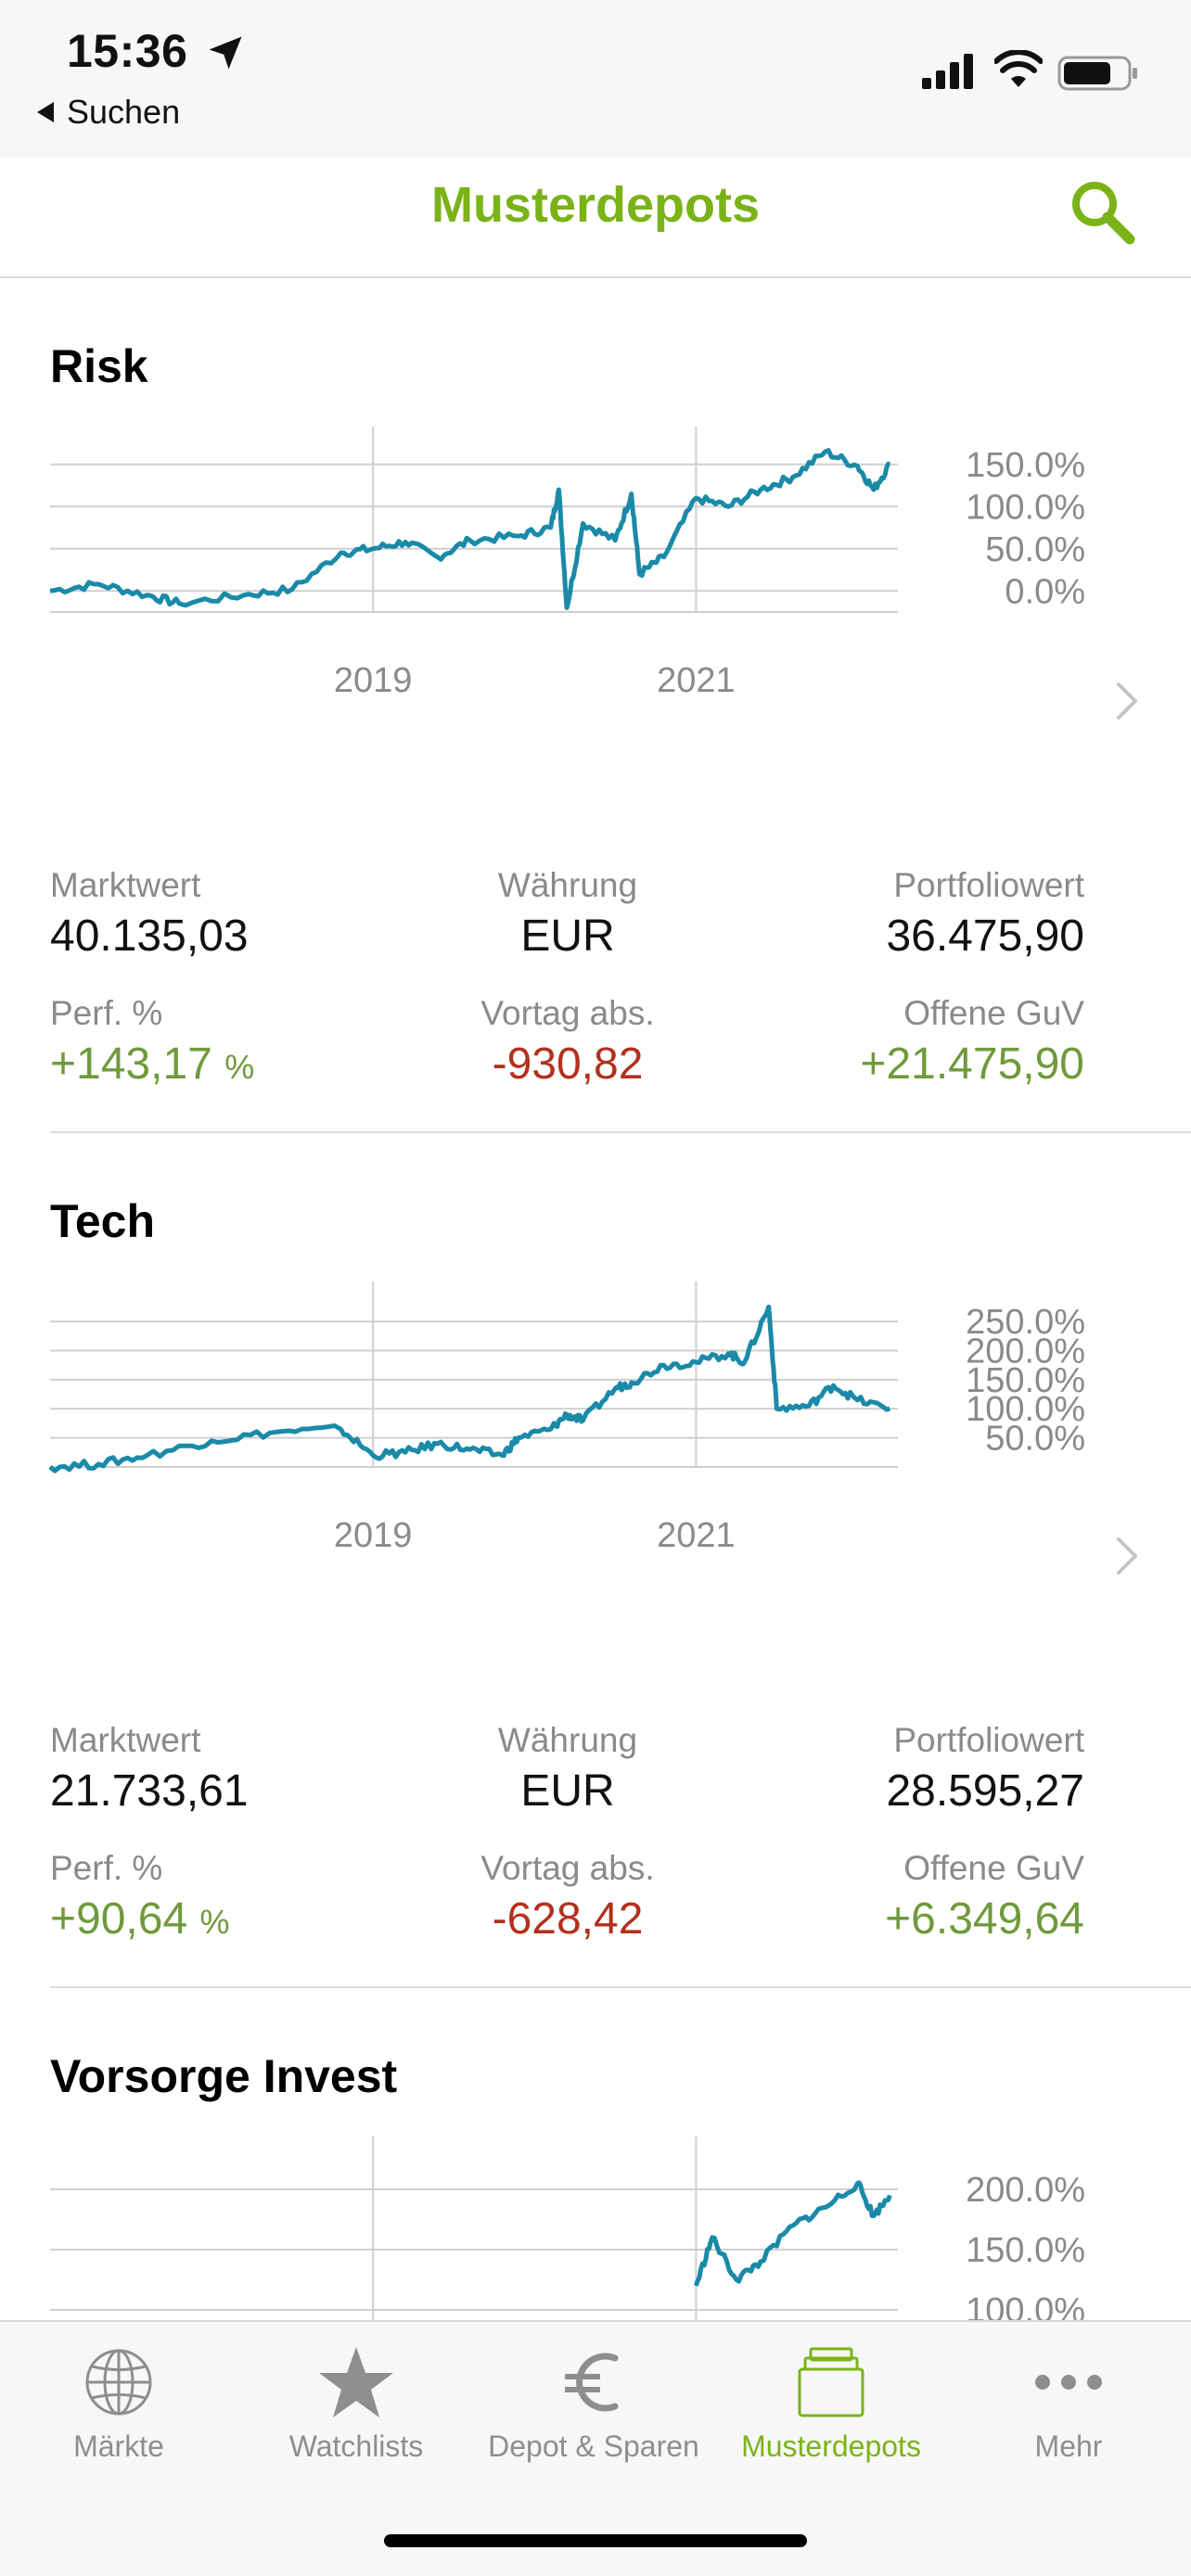  Describe the element at coordinates (149, 937) in the screenshot. I see `marktwert-value: 40.135,03` at that location.